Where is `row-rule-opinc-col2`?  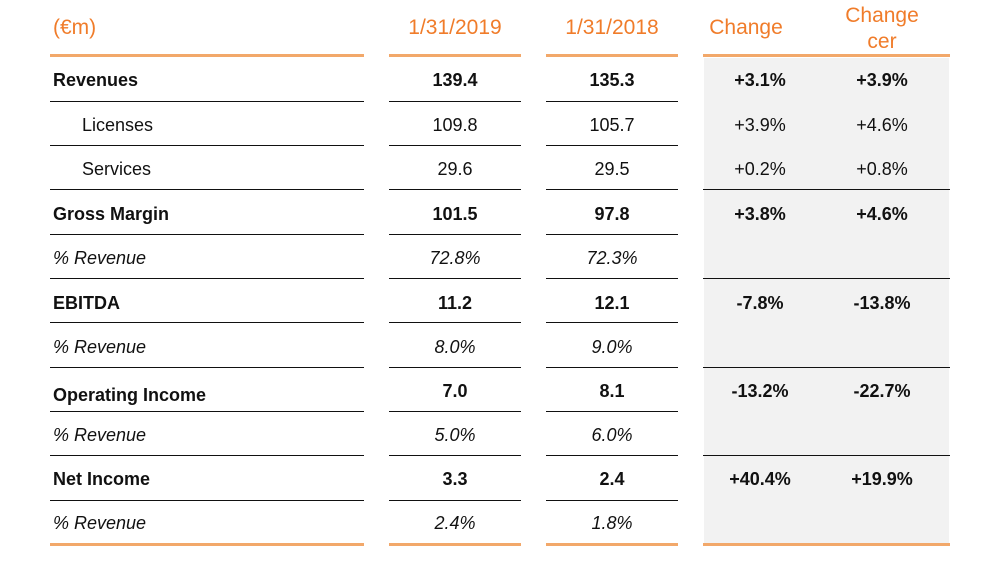
row-rule-opinc-col2 is located at coordinates (612, 411).